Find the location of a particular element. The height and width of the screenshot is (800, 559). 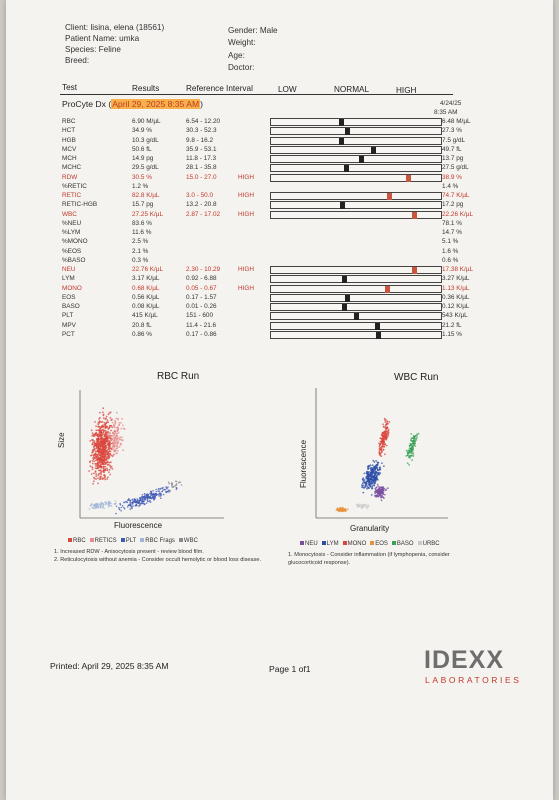

row-previous-result: 7.5 g/dL is located at coordinates (454, 140).